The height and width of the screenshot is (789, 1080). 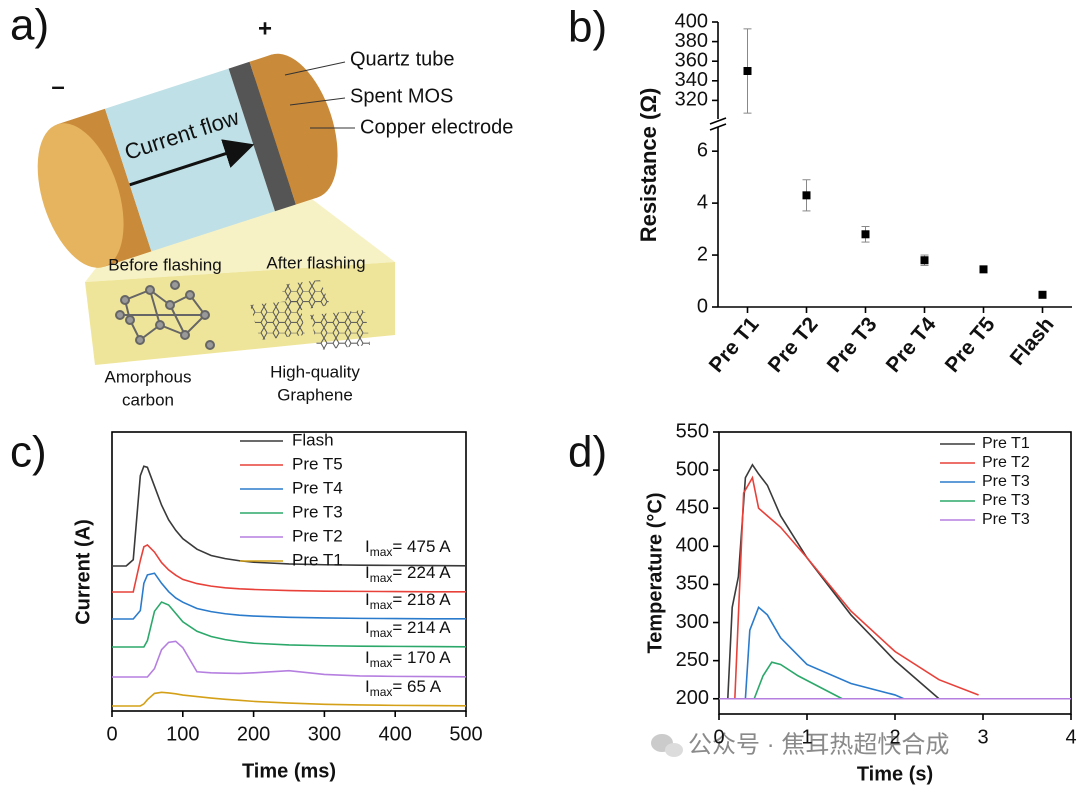 What do you see at coordinates (691, 80) in the screenshot?
I see `y-tick-label: 340` at bounding box center [691, 80].